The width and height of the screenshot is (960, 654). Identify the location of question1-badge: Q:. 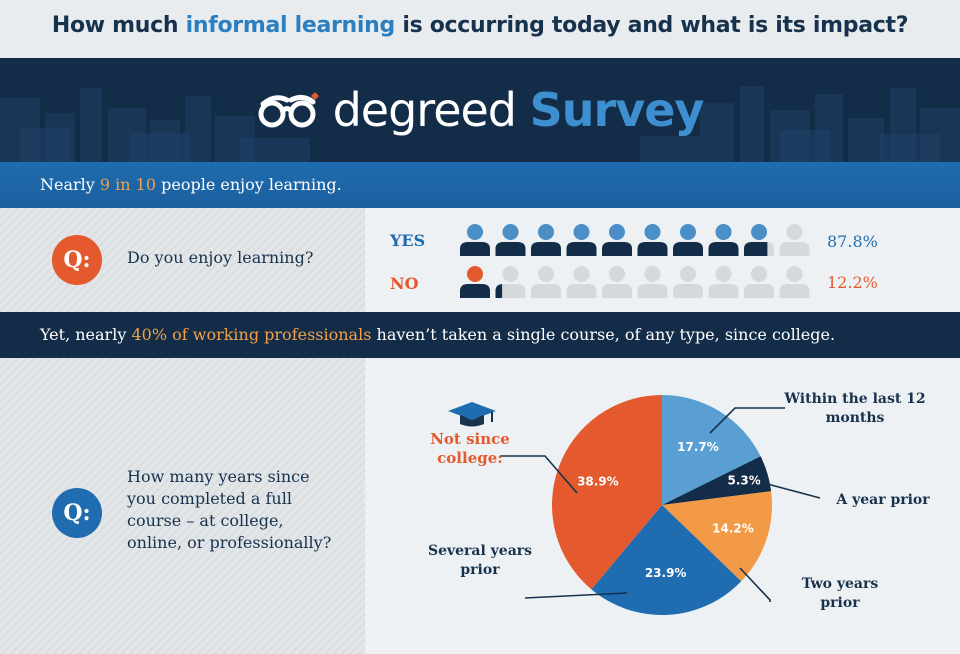
(77, 260).